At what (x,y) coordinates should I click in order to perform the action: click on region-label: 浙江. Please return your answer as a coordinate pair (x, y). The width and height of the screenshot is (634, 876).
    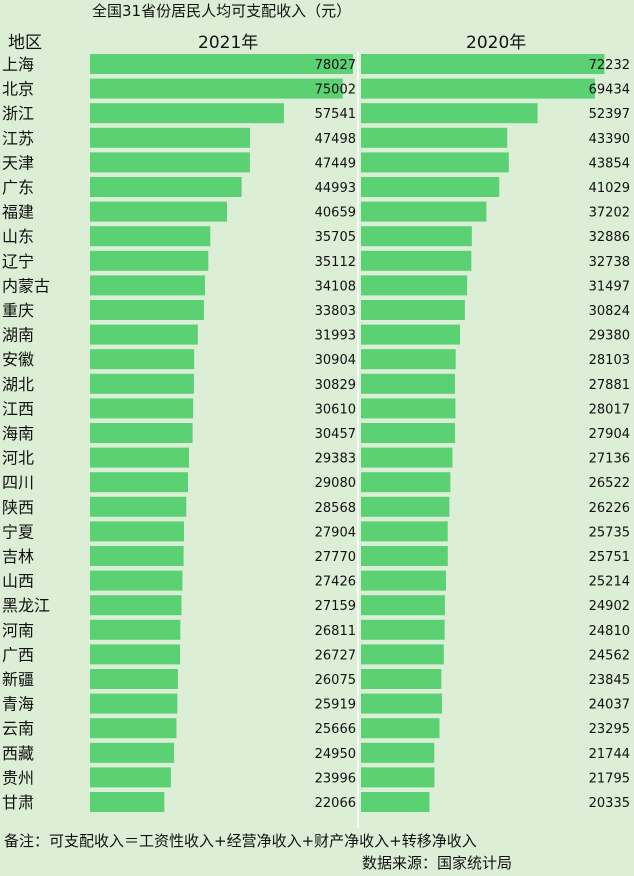
    Looking at the image, I should click on (18, 113).